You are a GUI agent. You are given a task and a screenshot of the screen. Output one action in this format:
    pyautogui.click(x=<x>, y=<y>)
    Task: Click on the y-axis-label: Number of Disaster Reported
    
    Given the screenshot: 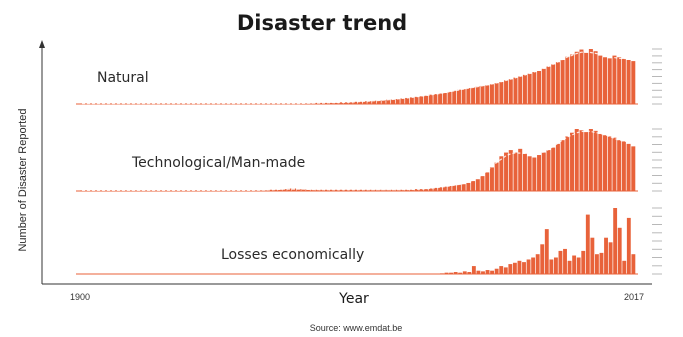 What is the action you would take?
    pyautogui.click(x=23, y=179)
    